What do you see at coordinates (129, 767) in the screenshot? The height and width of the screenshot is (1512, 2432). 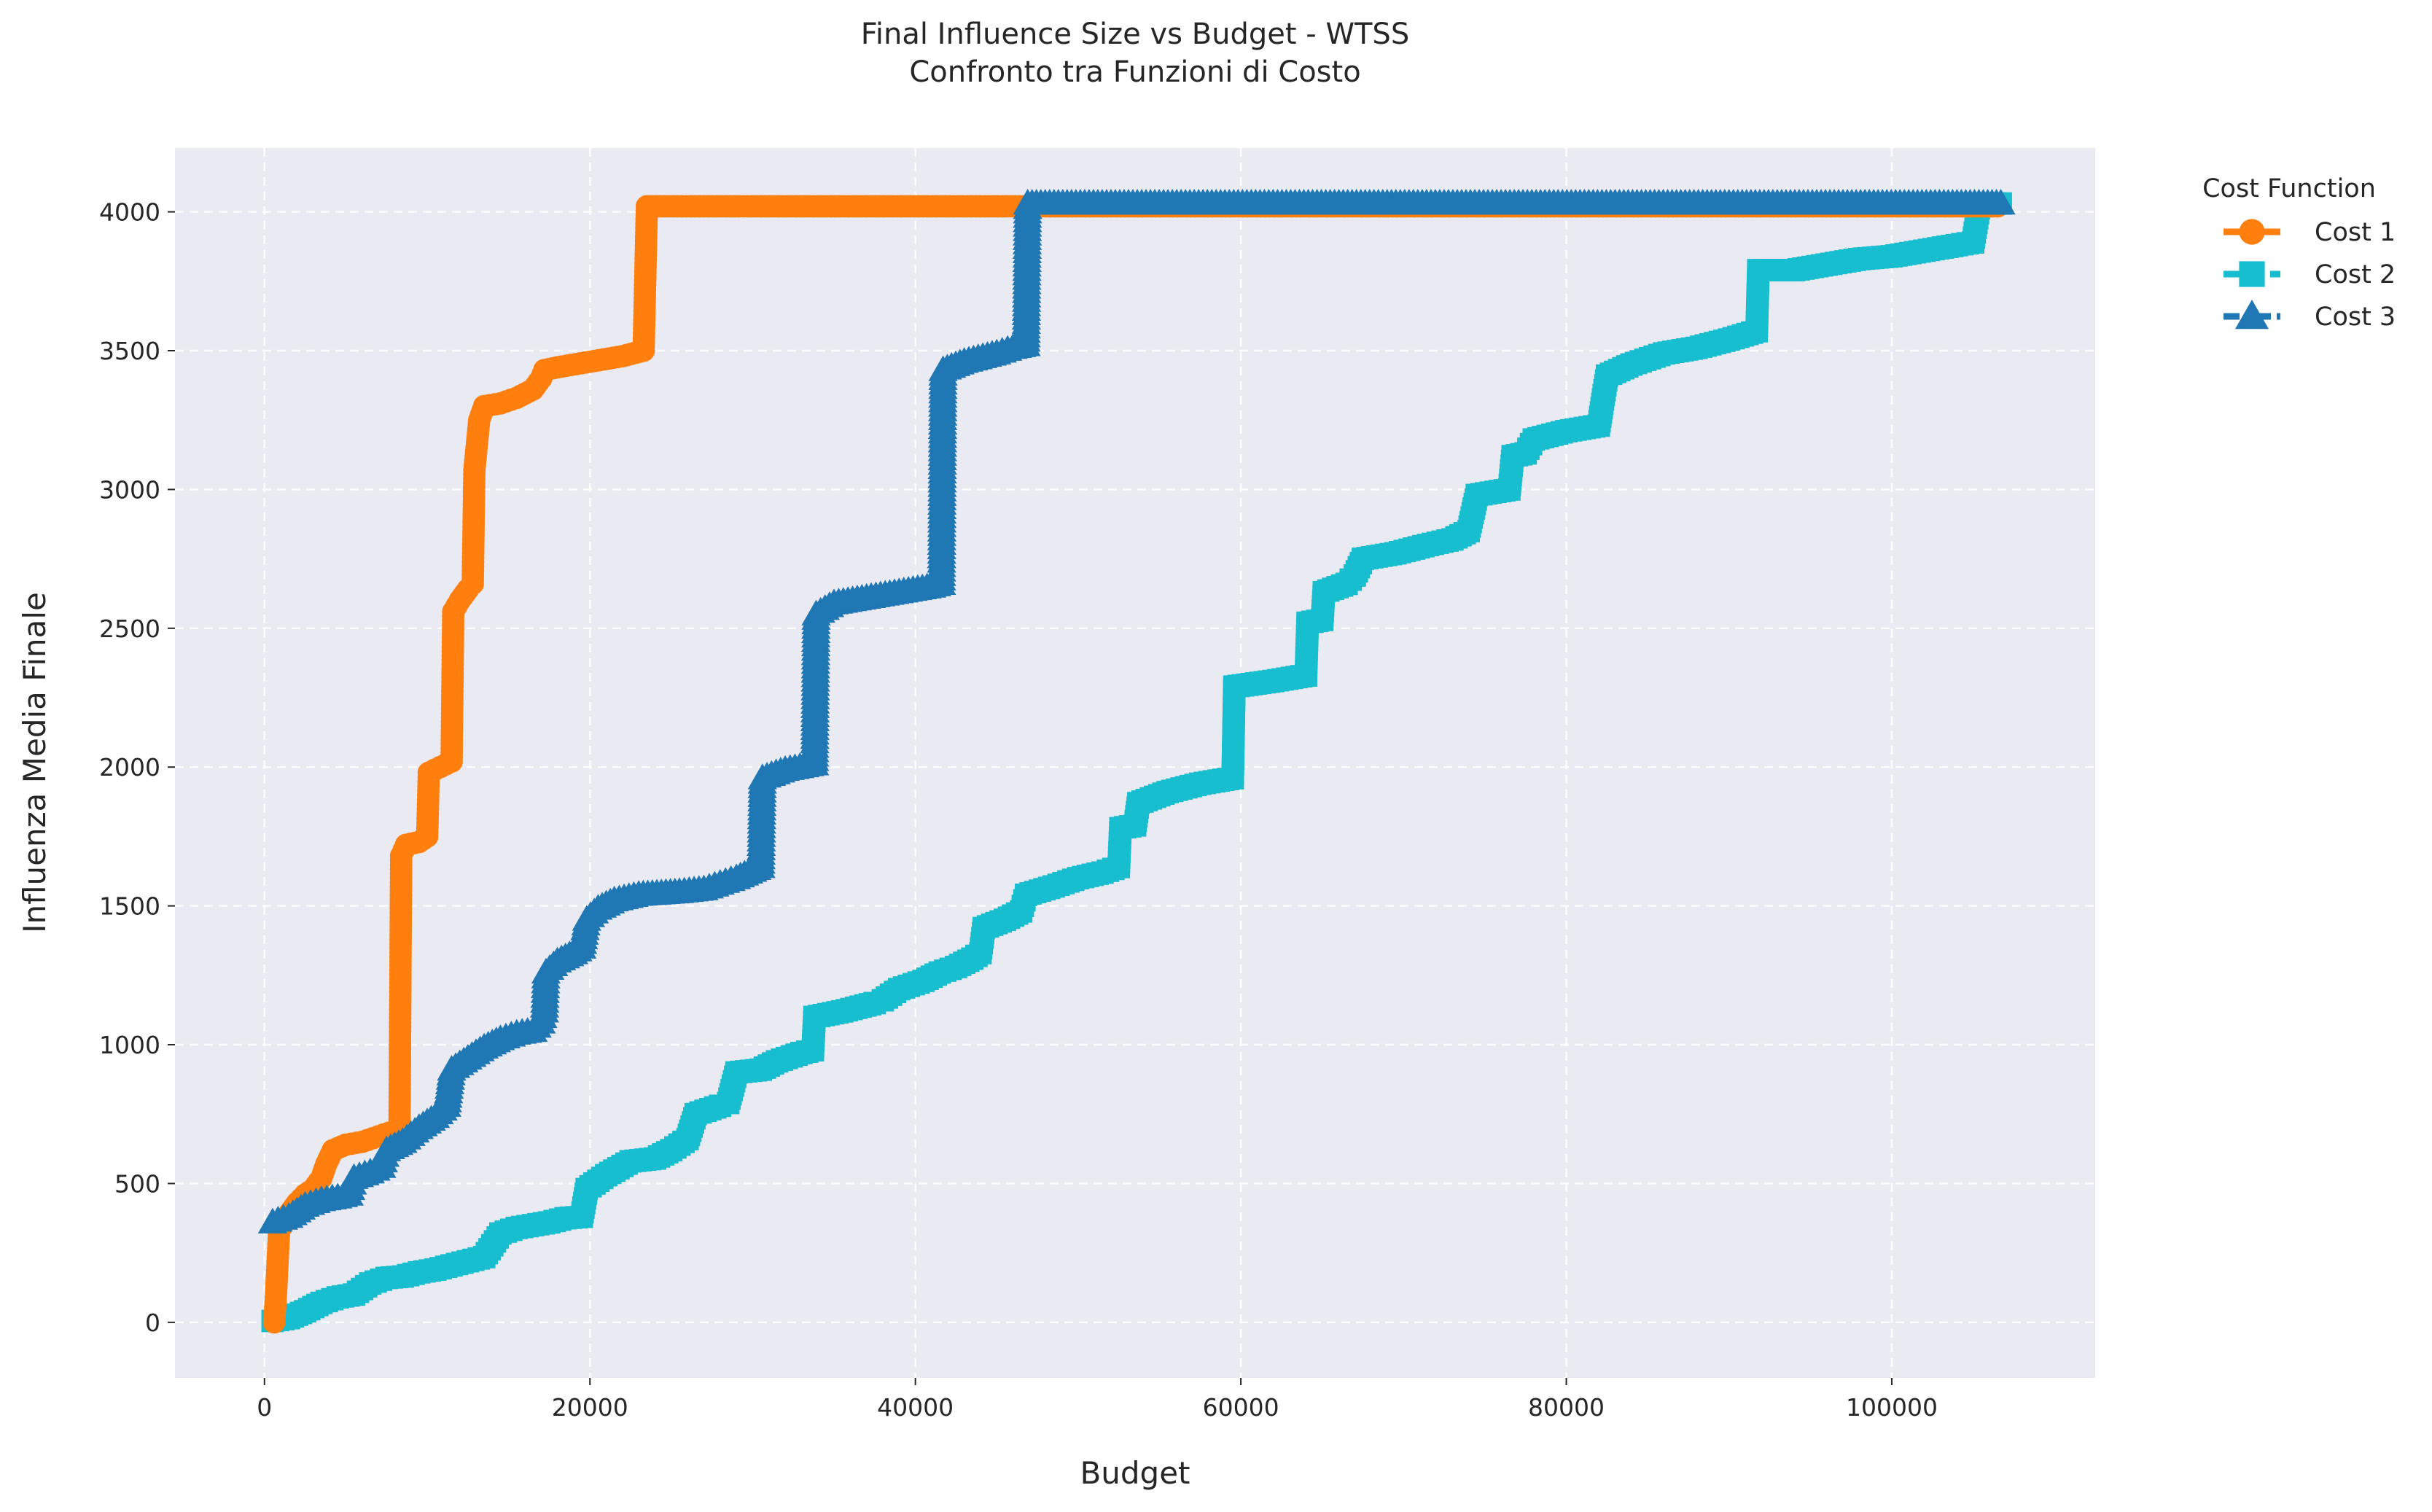 I see `y-tick-label: 2000` at bounding box center [129, 767].